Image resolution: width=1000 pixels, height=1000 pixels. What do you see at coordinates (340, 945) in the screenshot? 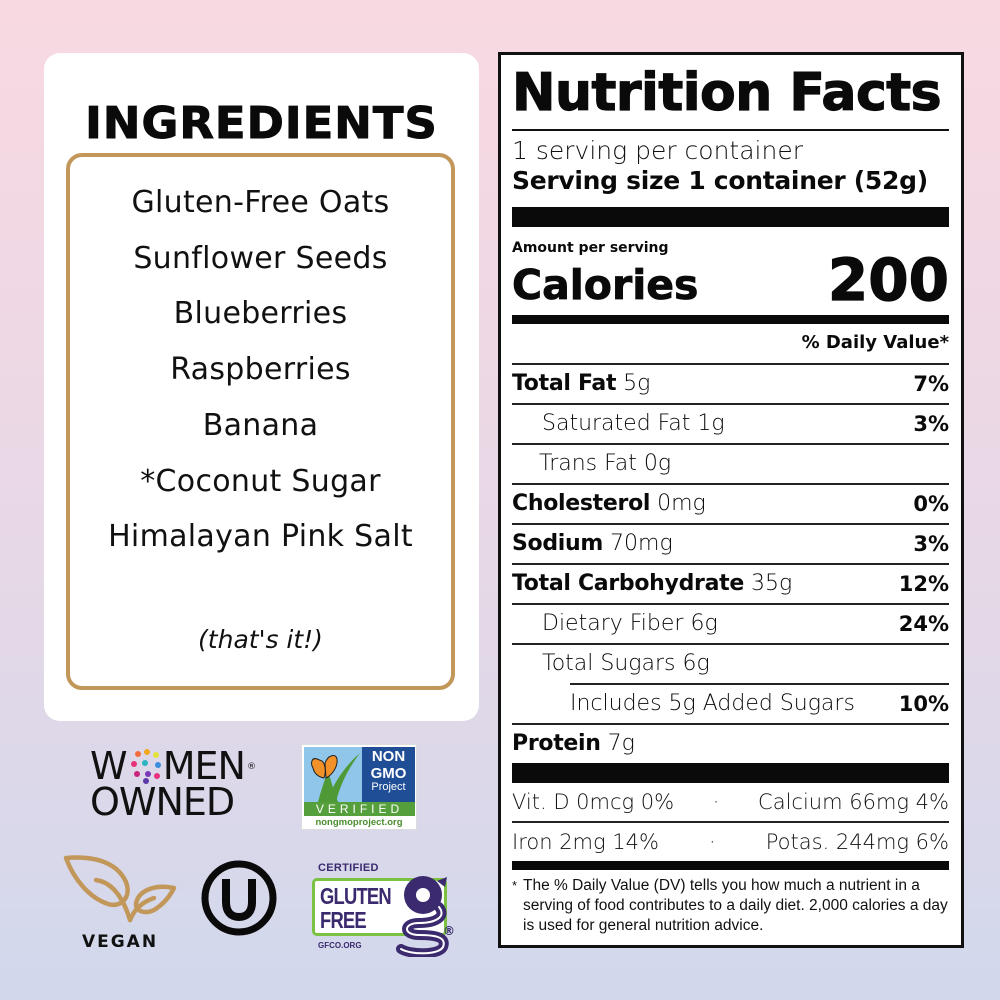
I see `gf-url: GFCO.ORG` at bounding box center [340, 945].